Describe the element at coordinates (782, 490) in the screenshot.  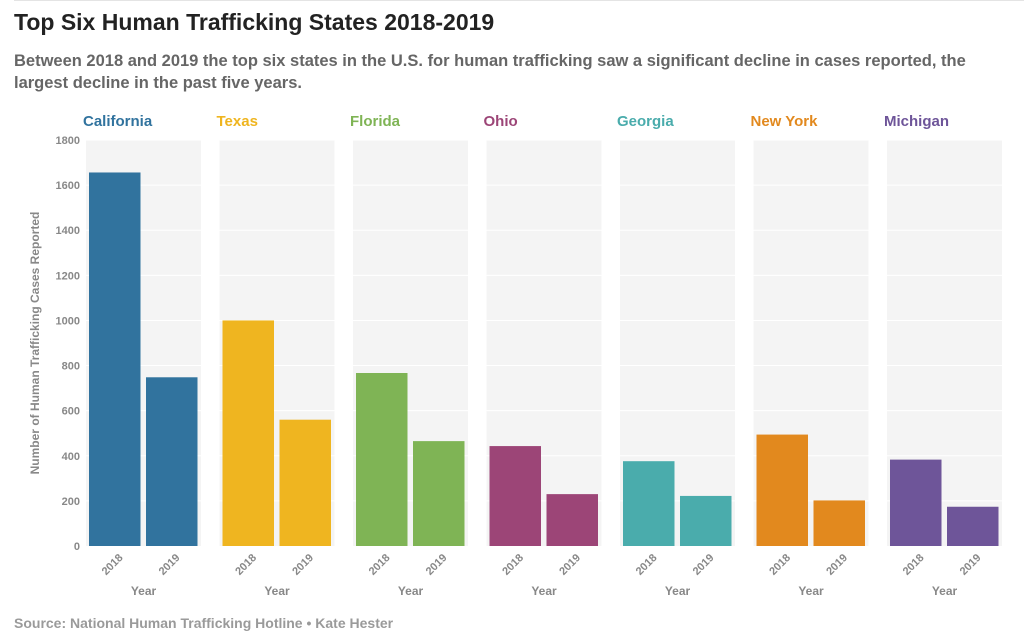
I see `bar-new-york-2018` at that location.